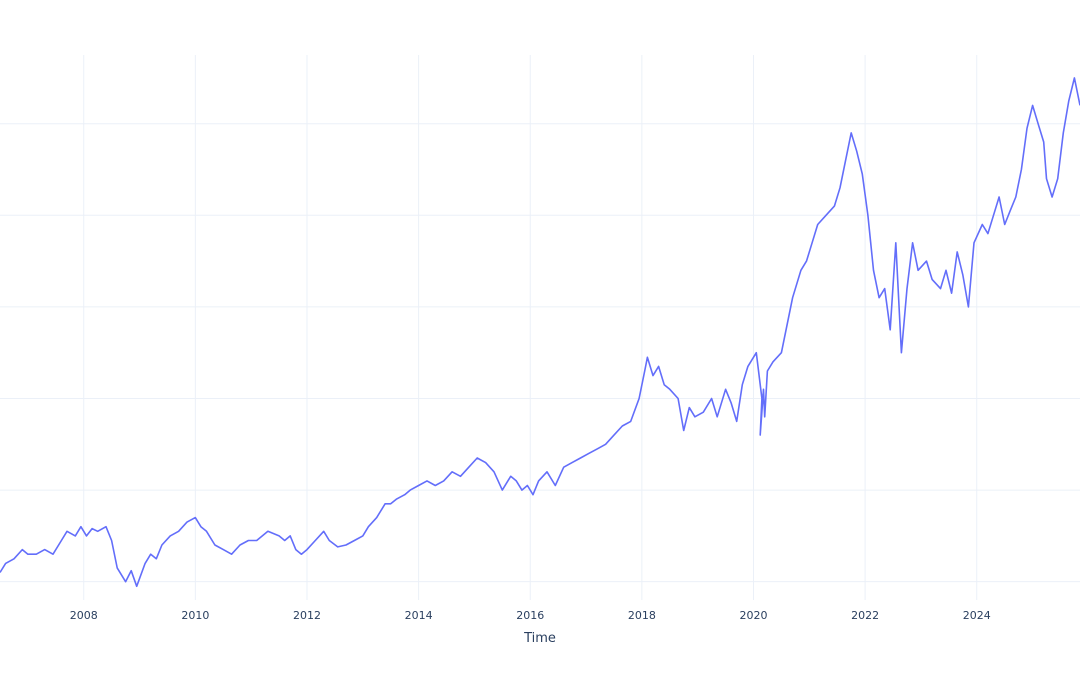 The width and height of the screenshot is (1080, 675). Describe the element at coordinates (539, 638) in the screenshot. I see `x-axis-title: Time` at that location.